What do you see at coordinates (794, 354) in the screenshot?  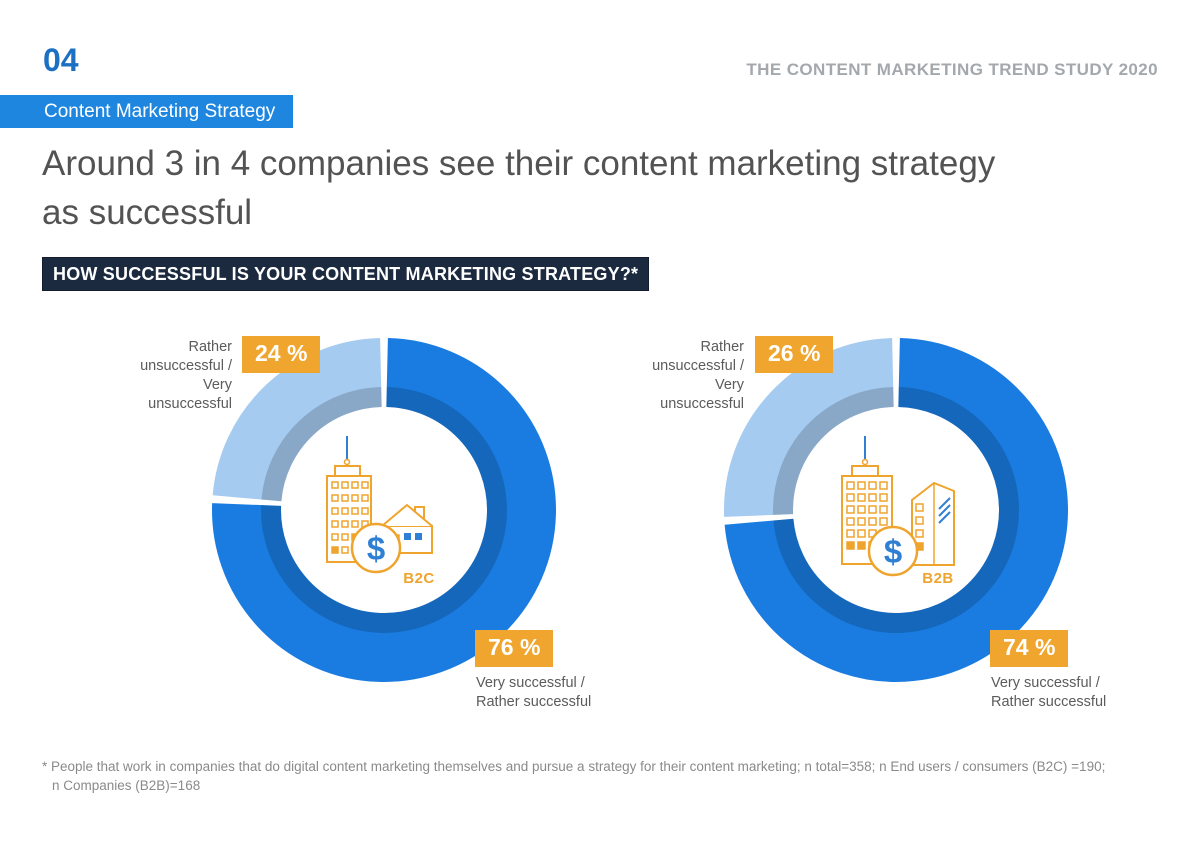 I see `value-badge-unsuccessful: 26 %` at bounding box center [794, 354].